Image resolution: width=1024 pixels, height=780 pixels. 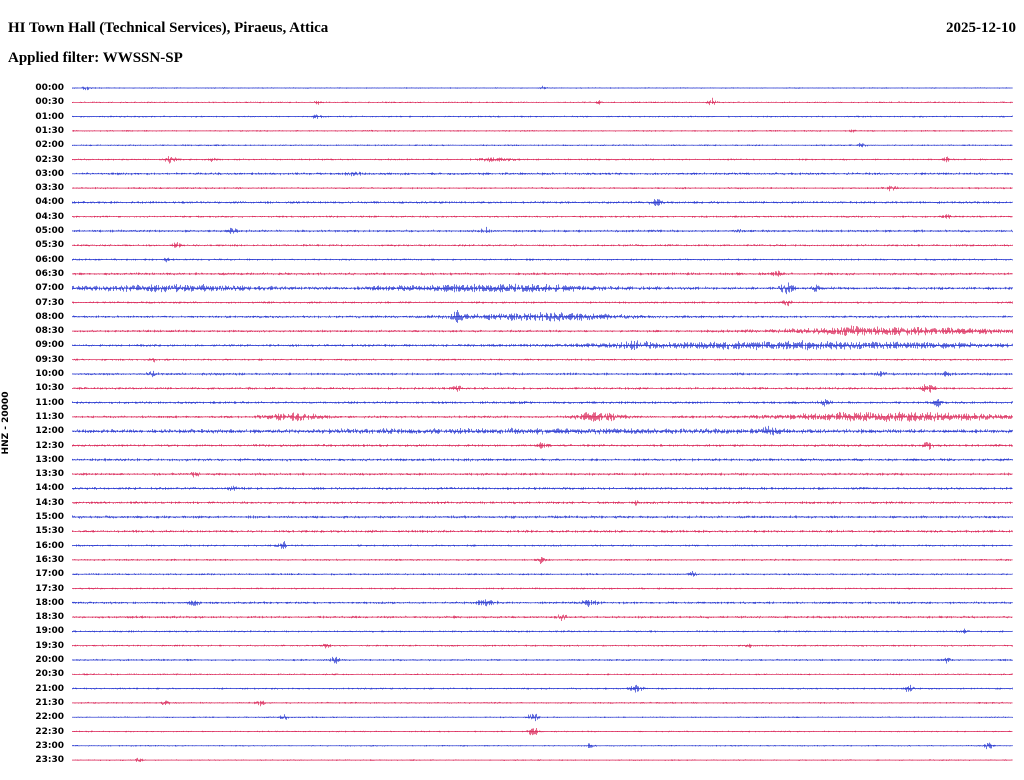 What do you see at coordinates (49, 760) in the screenshot?
I see `time-label: 23:30` at bounding box center [49, 760].